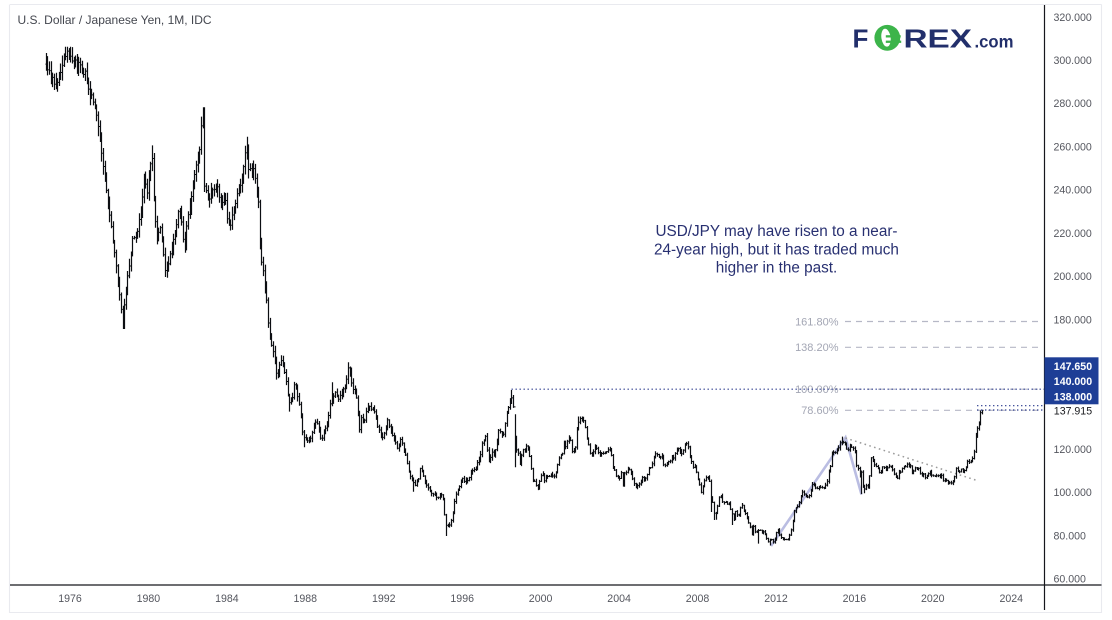 Image resolution: width=1112 pixels, height=620 pixels. Describe the element at coordinates (1073, 397) in the screenshot. I see `svg-text: 138.000` at that location.